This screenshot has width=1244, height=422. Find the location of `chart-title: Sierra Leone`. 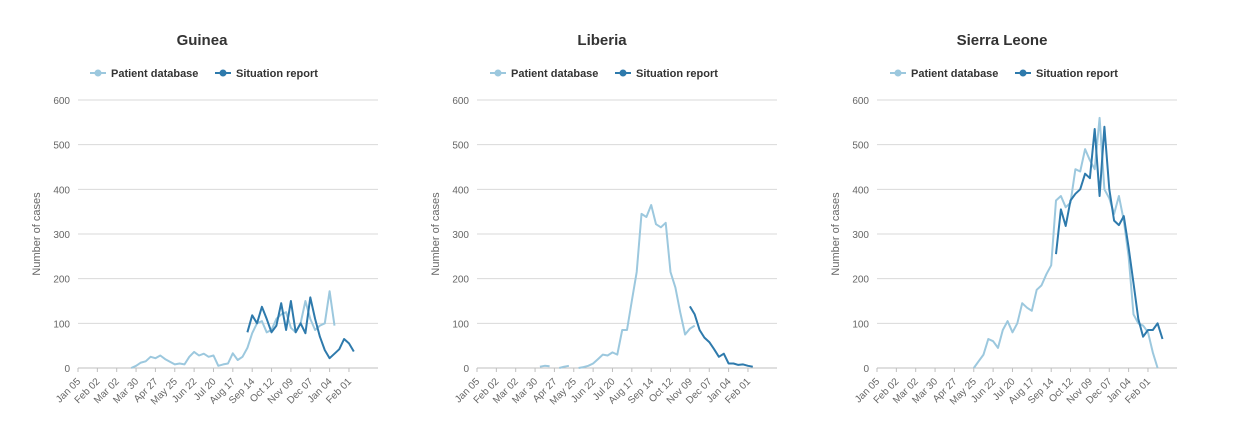

chart-title: Sierra Leone is located at coordinates (1002, 40).